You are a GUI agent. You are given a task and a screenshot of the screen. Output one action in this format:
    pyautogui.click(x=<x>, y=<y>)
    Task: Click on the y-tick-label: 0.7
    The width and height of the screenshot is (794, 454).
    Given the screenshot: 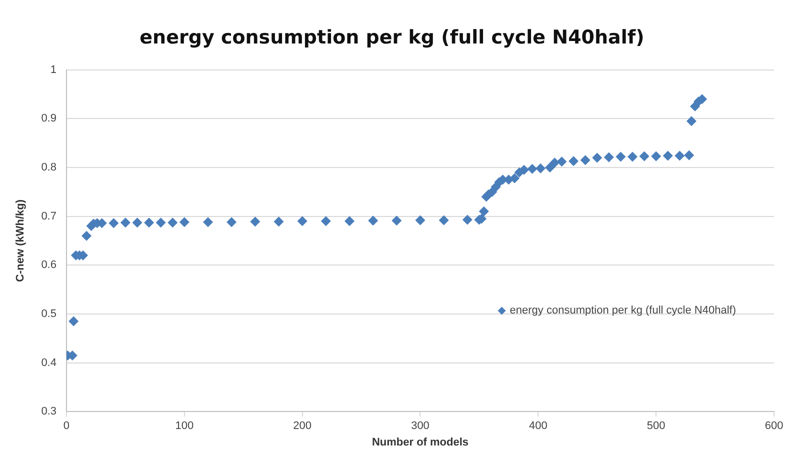 What is the action you would take?
    pyautogui.click(x=48, y=216)
    